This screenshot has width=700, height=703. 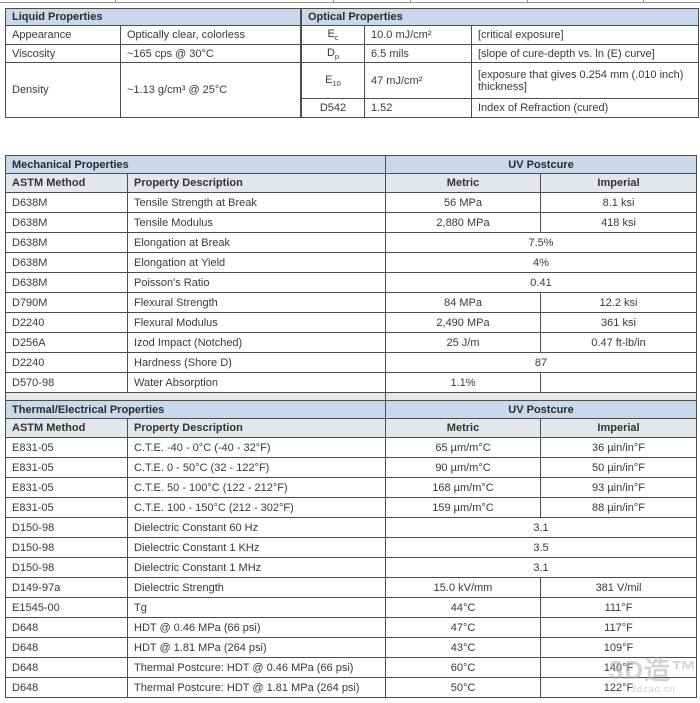 What do you see at coordinates (256, 242) in the screenshot?
I see `property-description: Elongation at Break` at bounding box center [256, 242].